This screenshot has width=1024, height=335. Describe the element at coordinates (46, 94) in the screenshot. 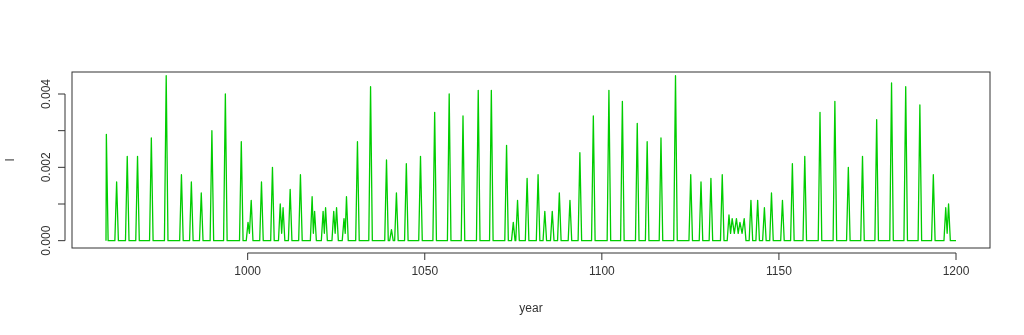

I see `y-tick-label: 0.004` at that location.